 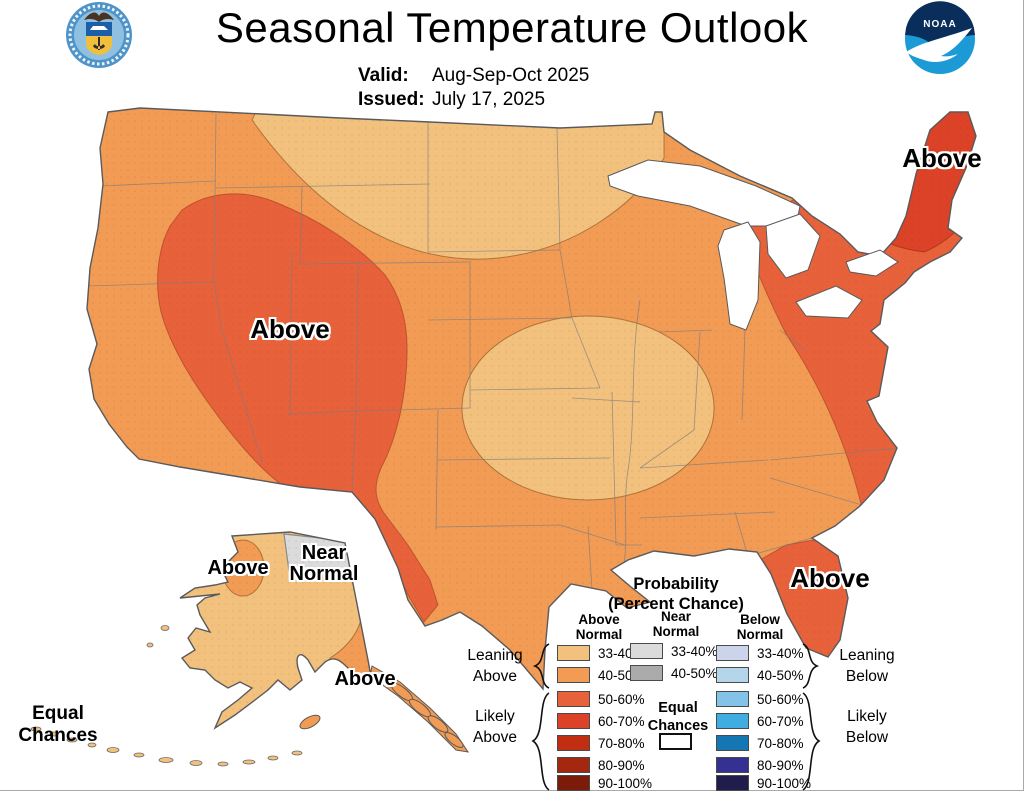 What do you see at coordinates (512, 27) in the screenshot?
I see `page-title: Seasonal Temperature Outlook` at bounding box center [512, 27].